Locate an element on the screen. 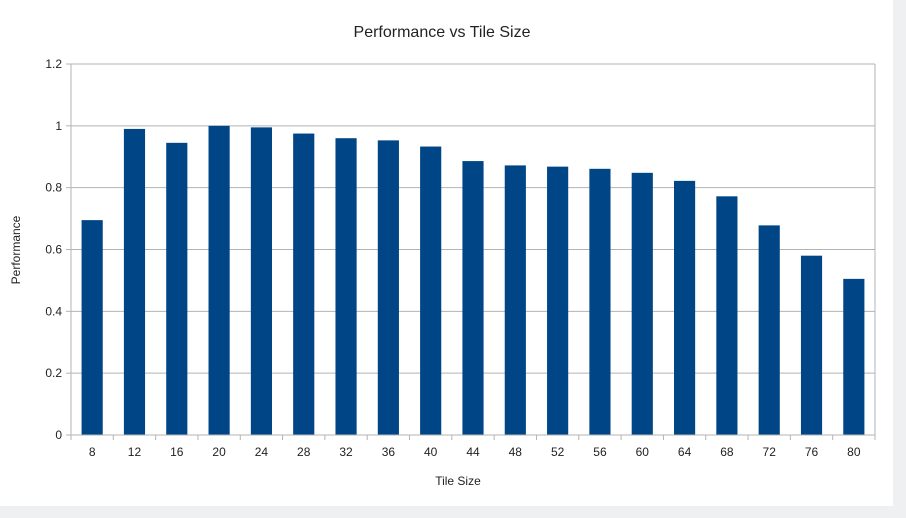 Image resolution: width=906 pixels, height=518 pixels. x-tick-label: 64 is located at coordinates (685, 452).